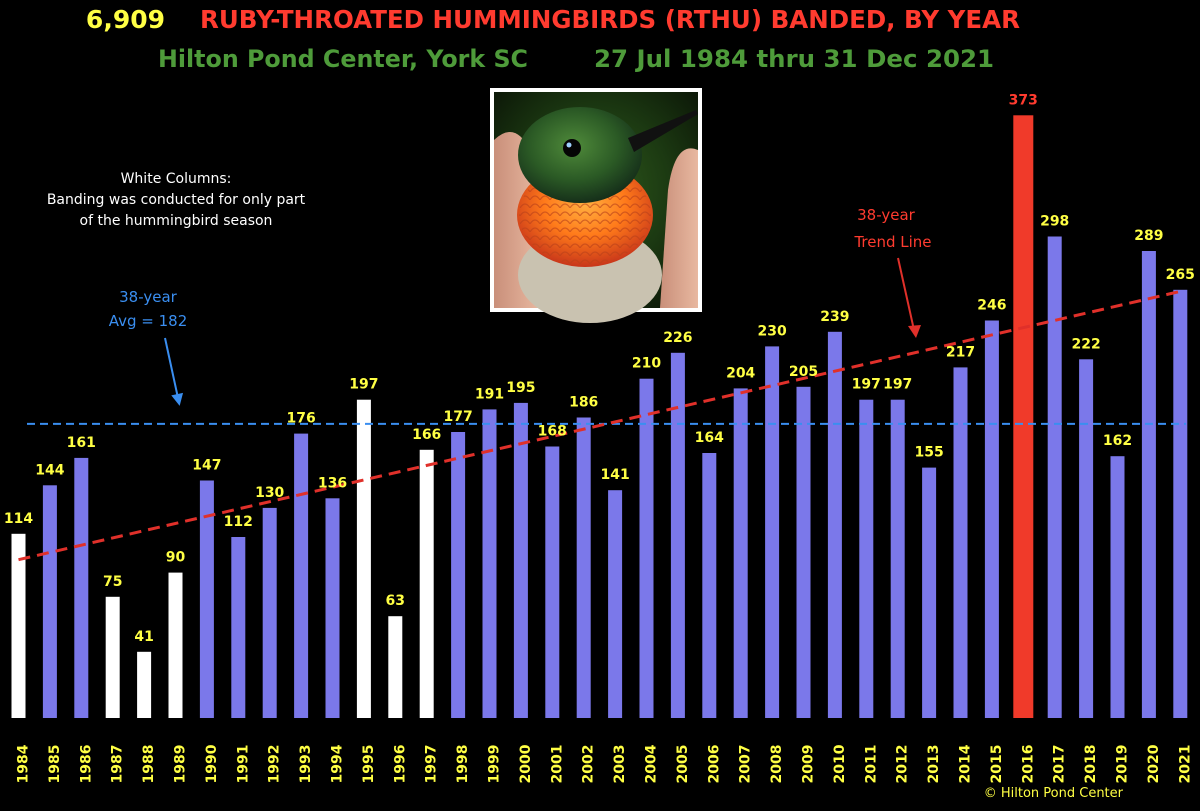  What do you see at coordinates (991, 519) in the screenshot?
I see `bar-2015` at bounding box center [991, 519].